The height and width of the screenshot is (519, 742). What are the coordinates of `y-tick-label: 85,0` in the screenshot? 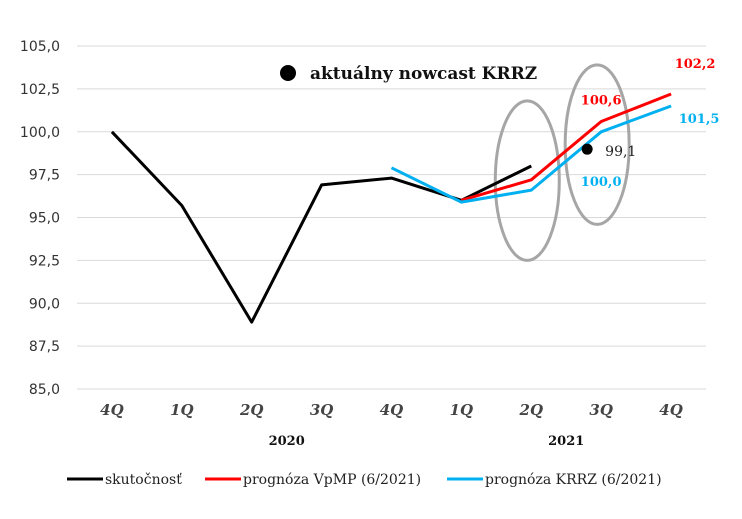 It's located at (44, 390).